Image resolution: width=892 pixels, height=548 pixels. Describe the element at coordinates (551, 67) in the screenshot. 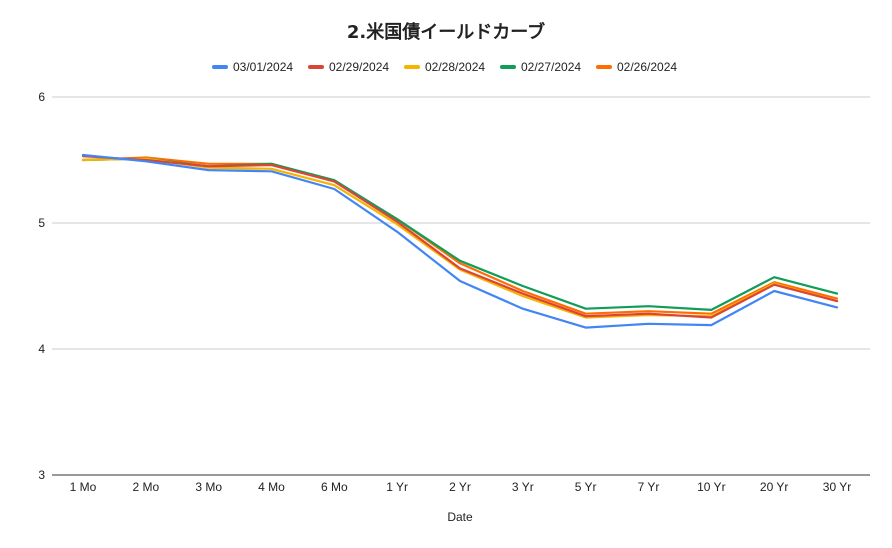

I see `legend-label: 02/27/2024` at that location.